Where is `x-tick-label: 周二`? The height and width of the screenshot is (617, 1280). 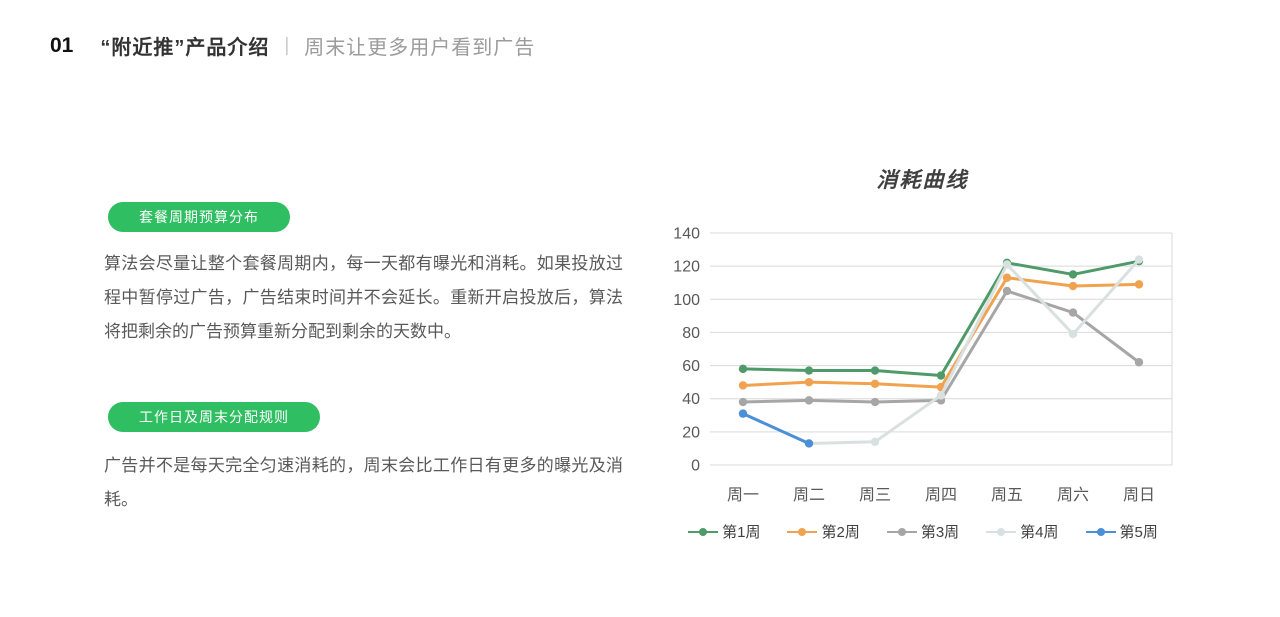 x-tick-label: 周二 is located at coordinates (809, 495).